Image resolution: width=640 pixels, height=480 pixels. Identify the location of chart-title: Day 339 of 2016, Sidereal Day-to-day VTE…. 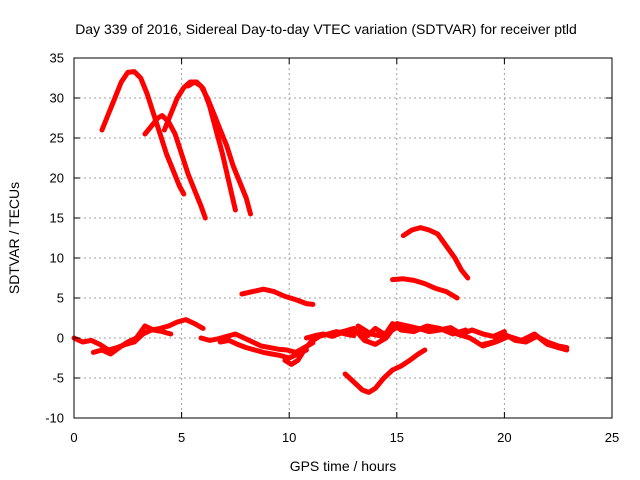
(326, 29).